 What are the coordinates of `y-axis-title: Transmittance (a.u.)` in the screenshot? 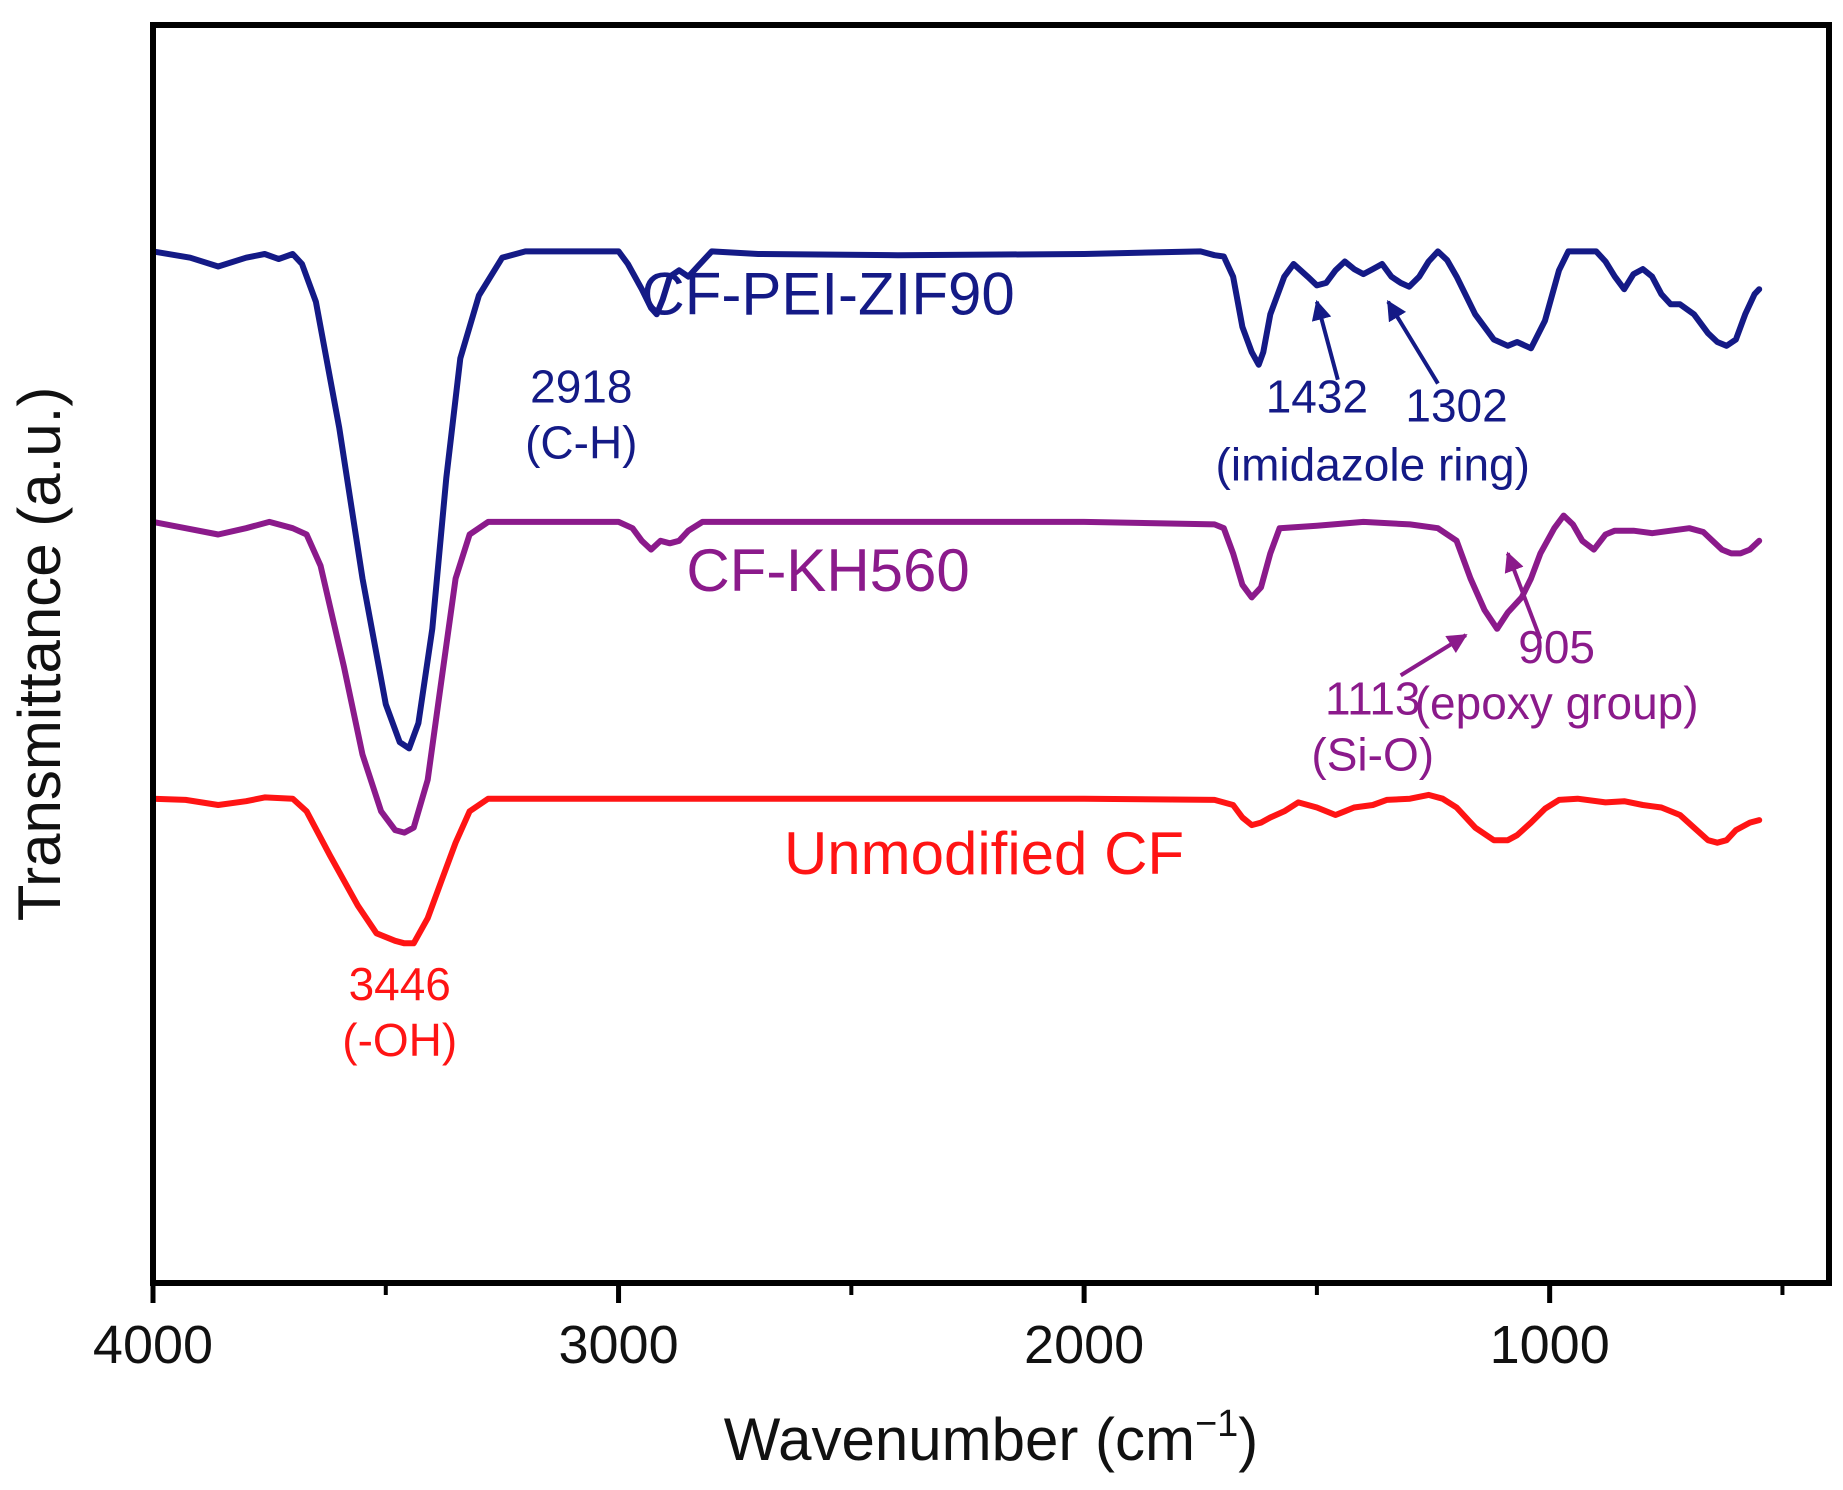 It's located at (39, 654).